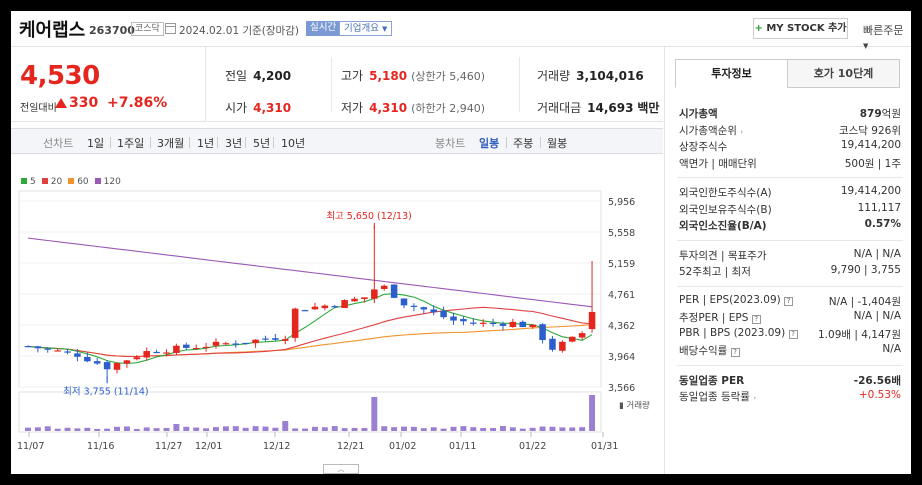 The image size is (922, 485). Describe the element at coordinates (559, 108) in the screenshot. I see `amount-label: 거래대금` at that location.